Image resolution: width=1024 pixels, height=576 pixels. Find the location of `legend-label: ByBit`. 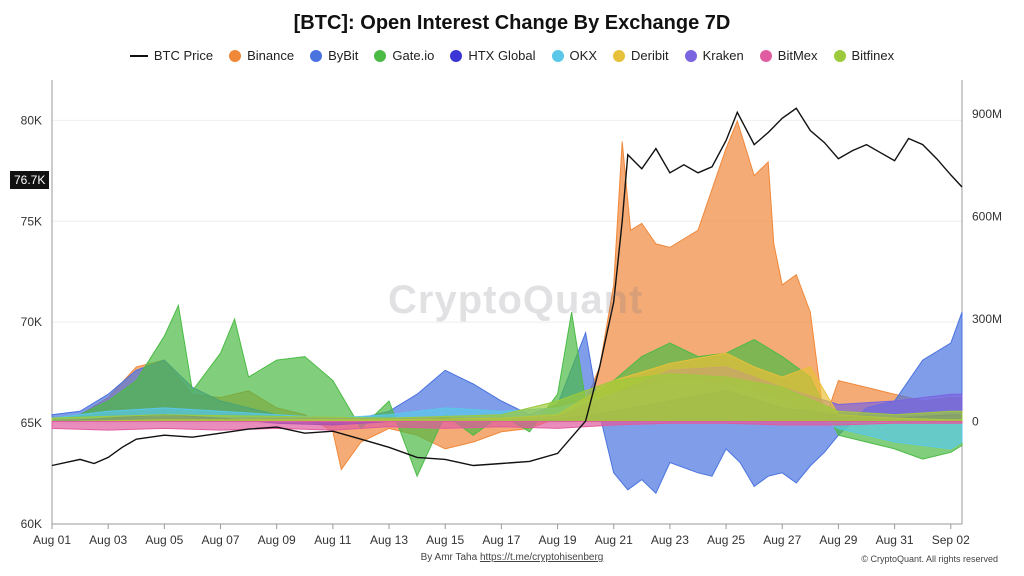

legend-label: ByBit is located at coordinates (343, 55).